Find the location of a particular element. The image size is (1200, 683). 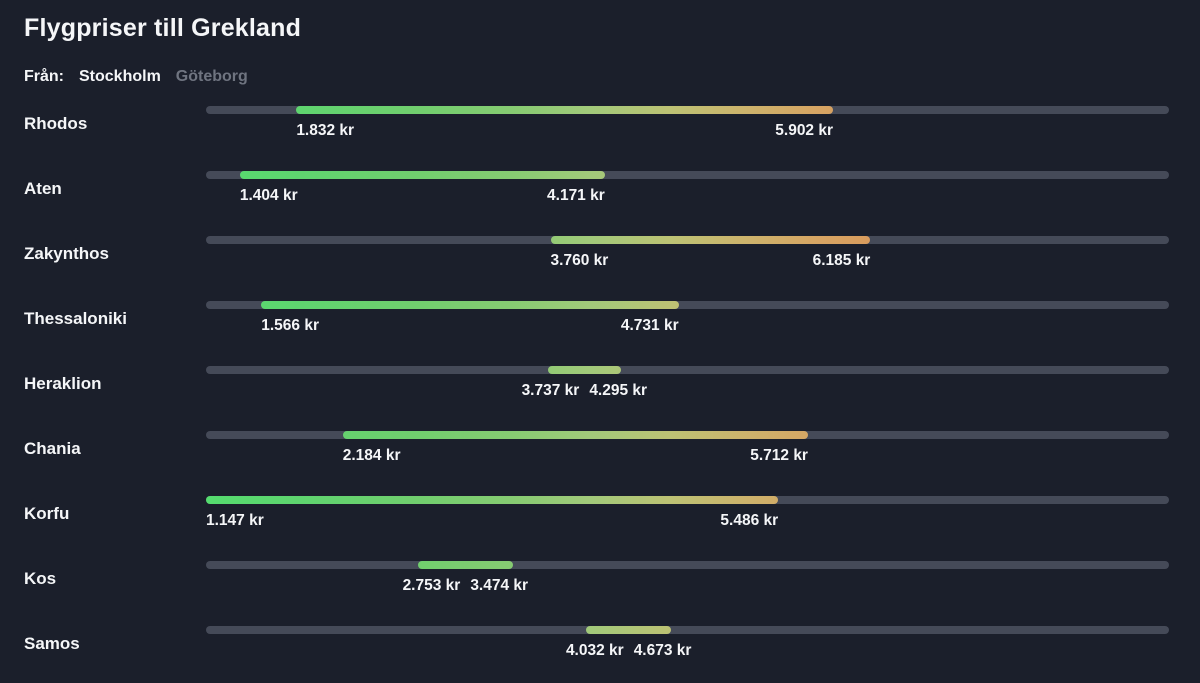

min-price-label: 1.832 kr is located at coordinates (325, 130).